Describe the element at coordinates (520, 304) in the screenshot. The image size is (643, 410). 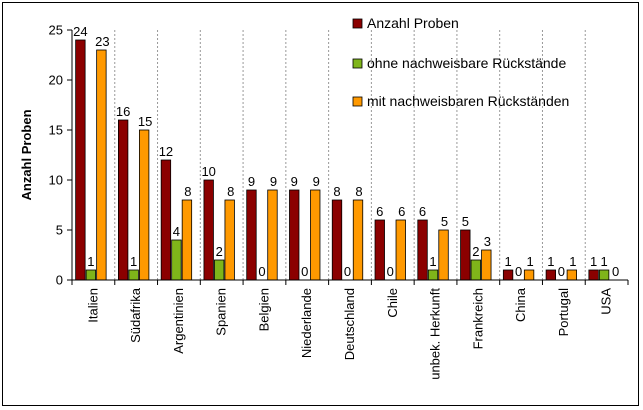
I see `x-category-label: China` at that location.